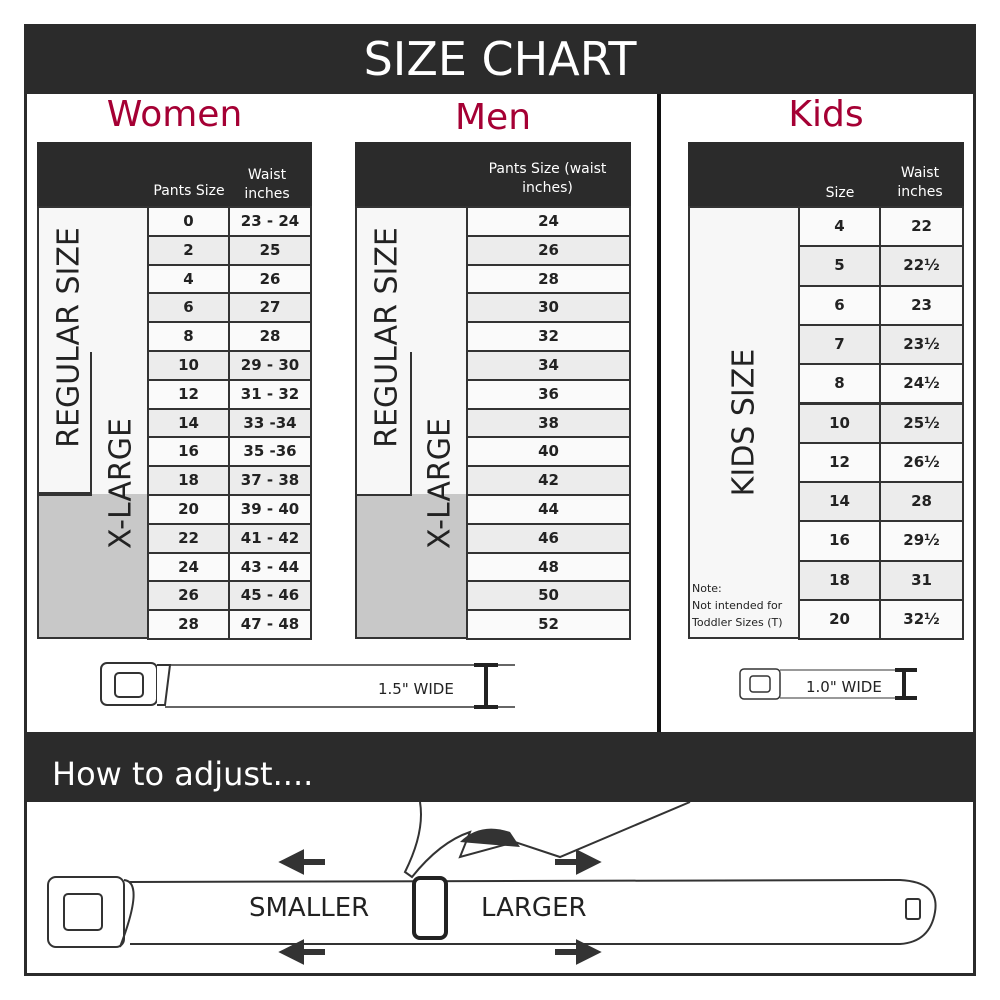 The height and width of the screenshot is (1000, 1000). I want to click on kids-size-panel, so click(744, 422).